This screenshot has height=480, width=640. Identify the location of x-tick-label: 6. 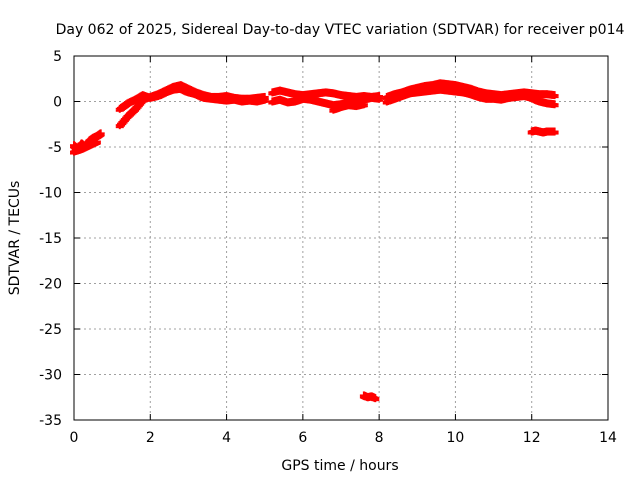
(302, 438).